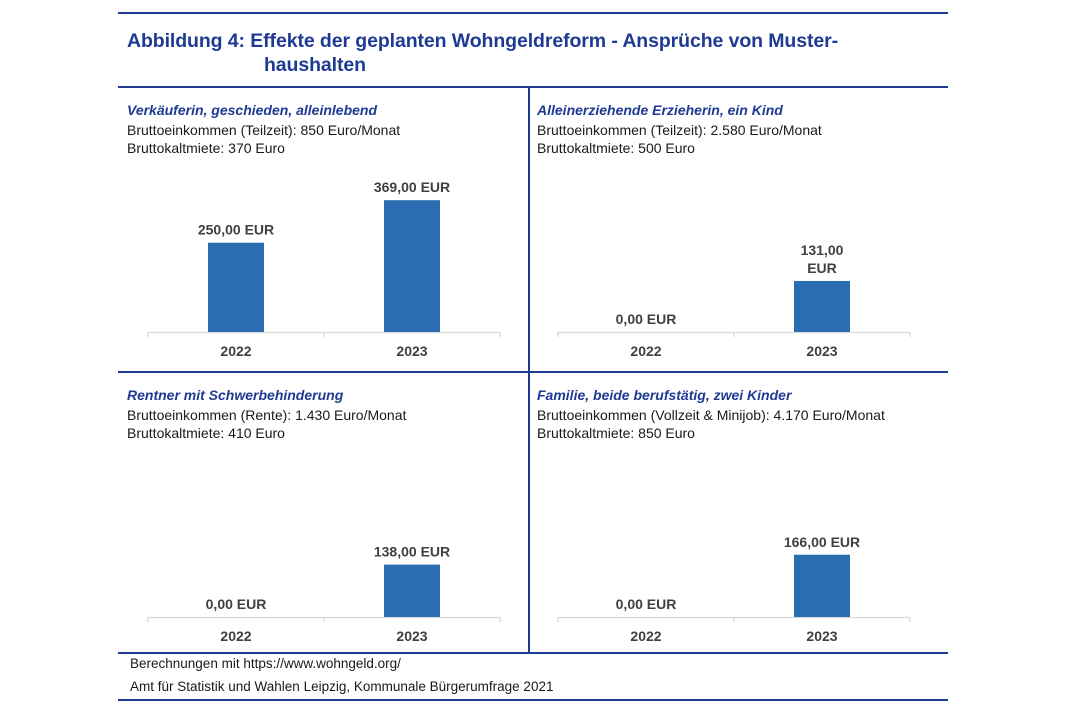  I want to click on top-rule, so click(533, 13).